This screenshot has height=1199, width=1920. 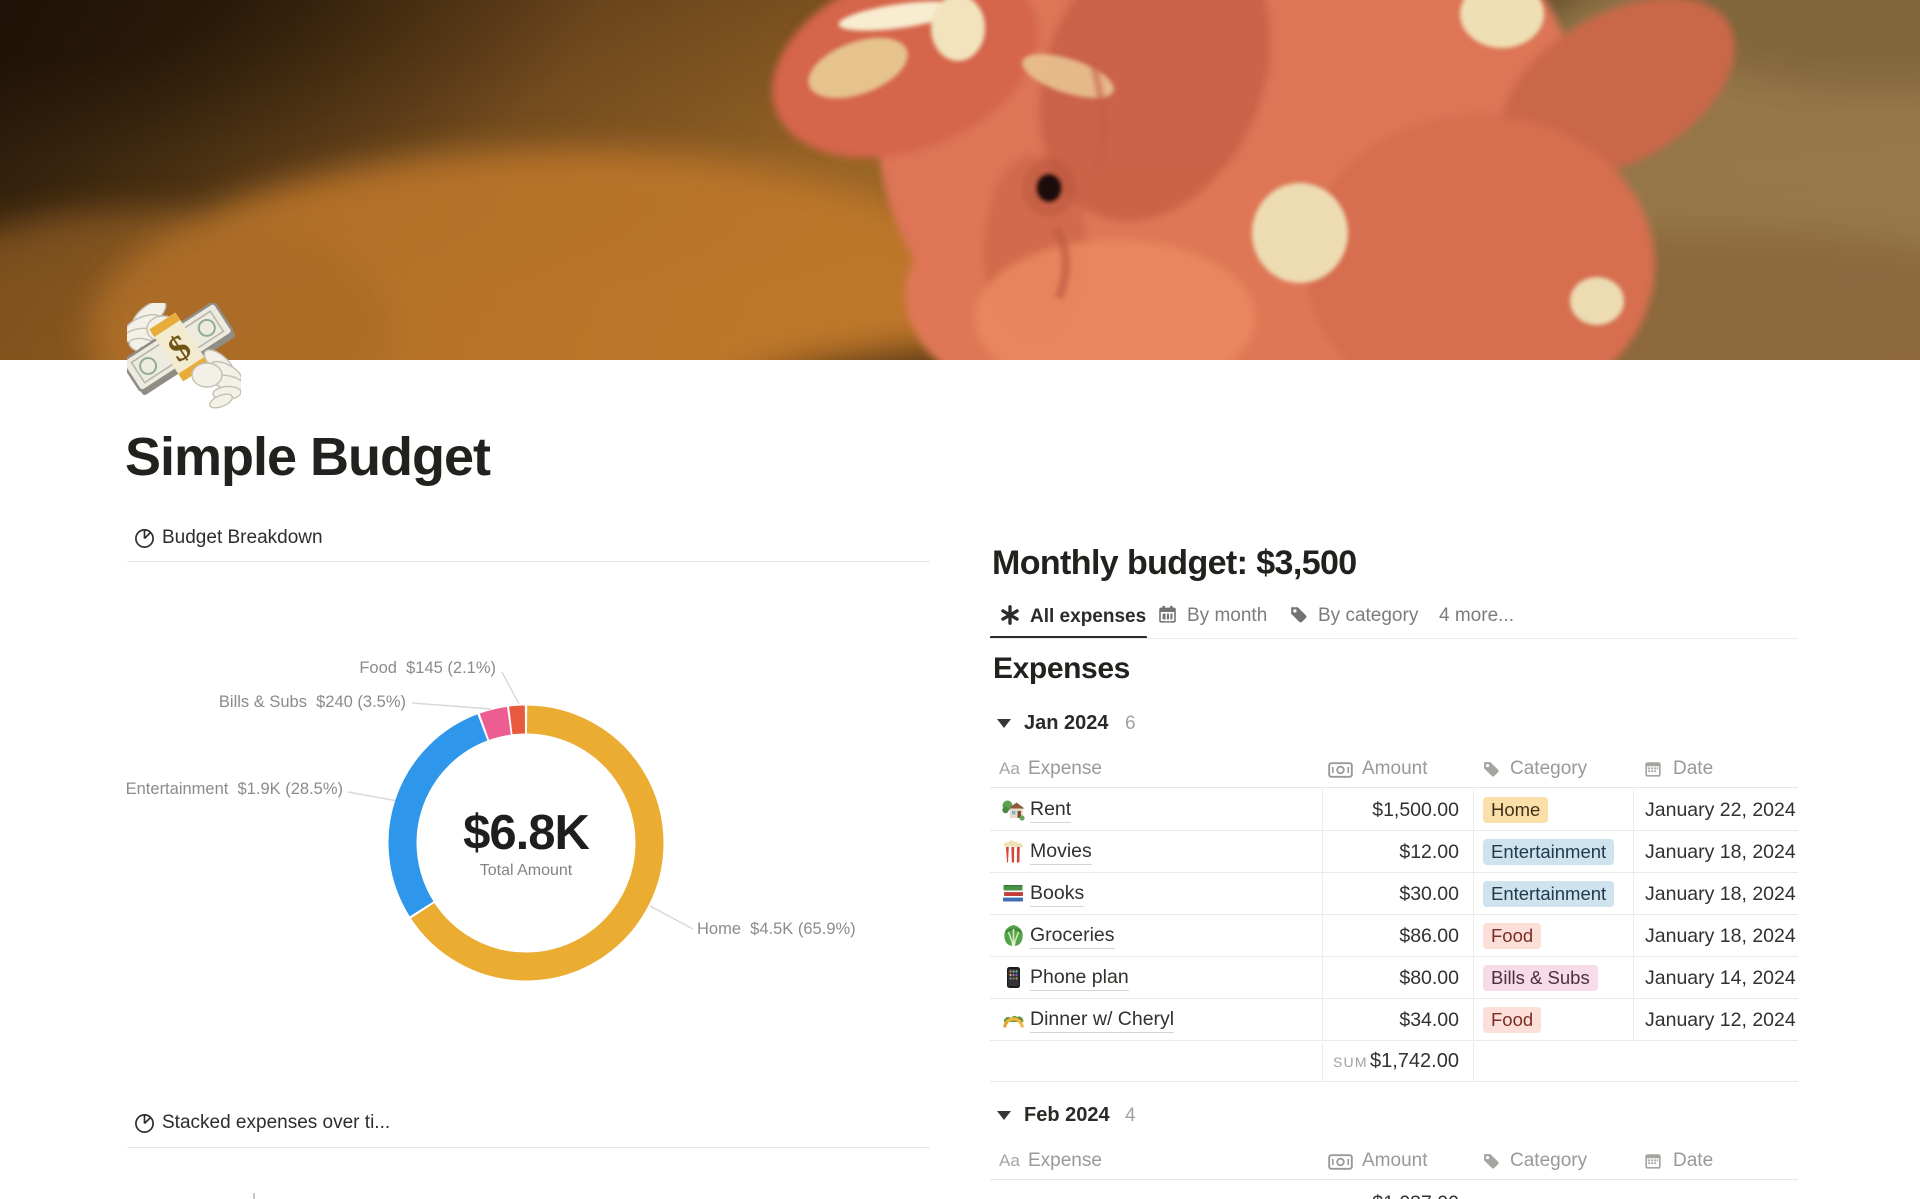 What do you see at coordinates (776, 929) in the screenshot?
I see `svg-text: Home $4.5K (65.9%)` at bounding box center [776, 929].